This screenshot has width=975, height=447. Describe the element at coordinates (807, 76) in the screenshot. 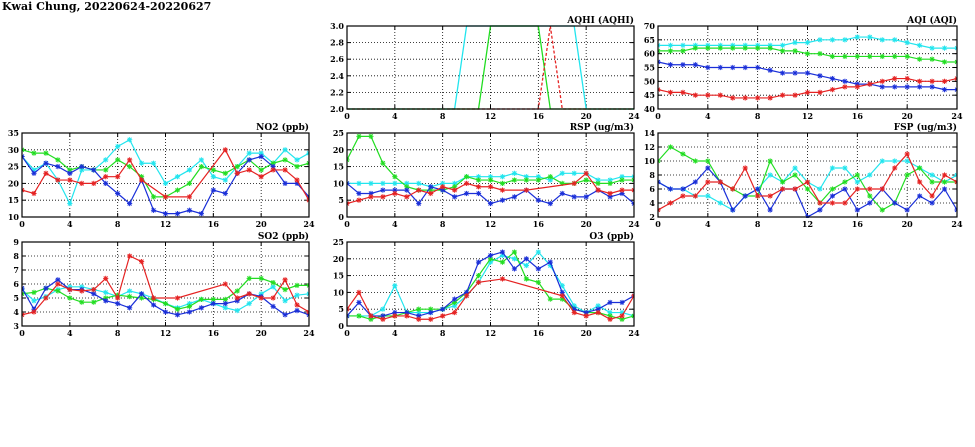

I see `series-line-blue` at that location.